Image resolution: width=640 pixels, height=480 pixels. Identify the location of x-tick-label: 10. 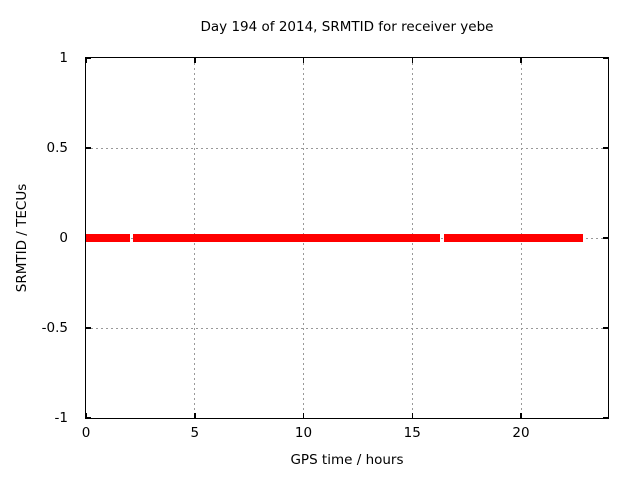
(303, 433).